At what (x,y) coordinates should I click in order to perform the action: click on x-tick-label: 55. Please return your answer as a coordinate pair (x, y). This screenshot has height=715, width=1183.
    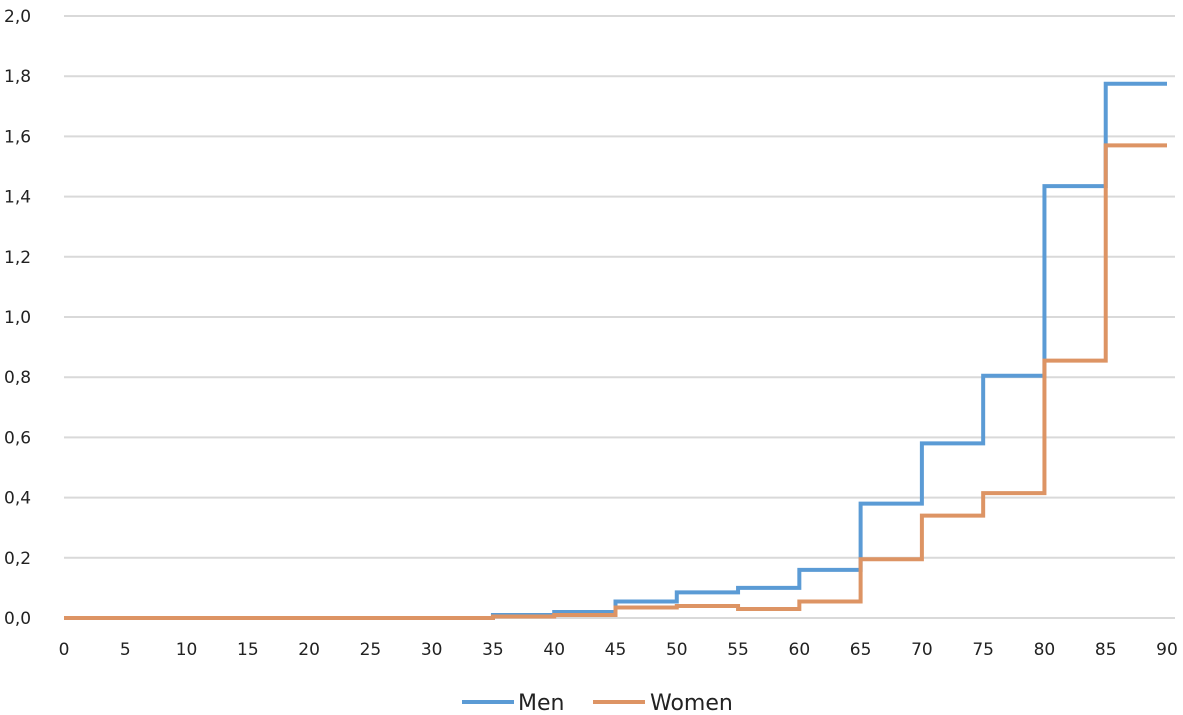
    Looking at the image, I should click on (738, 650).